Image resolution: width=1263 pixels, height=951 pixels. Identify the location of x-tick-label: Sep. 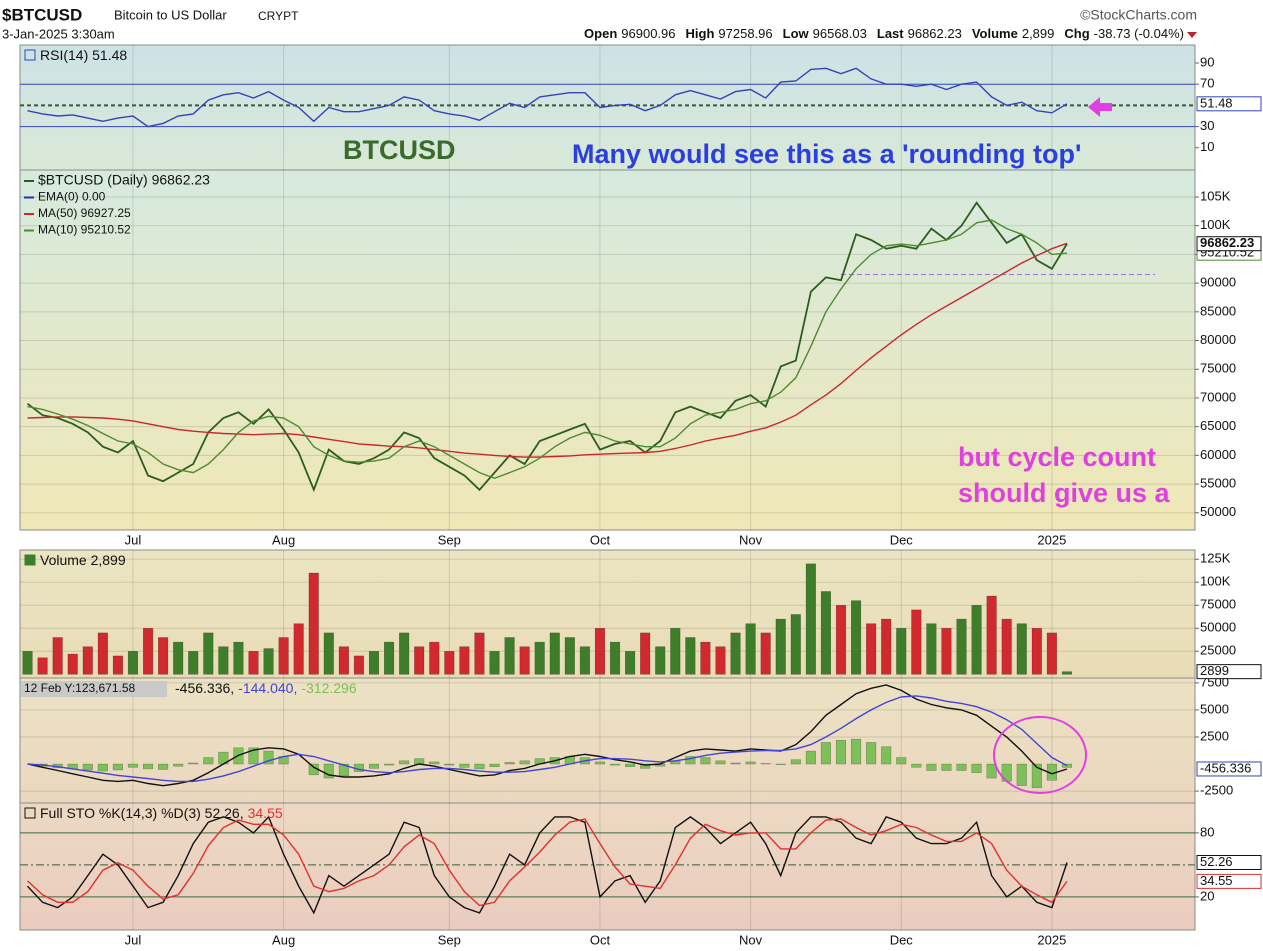
(449, 539).